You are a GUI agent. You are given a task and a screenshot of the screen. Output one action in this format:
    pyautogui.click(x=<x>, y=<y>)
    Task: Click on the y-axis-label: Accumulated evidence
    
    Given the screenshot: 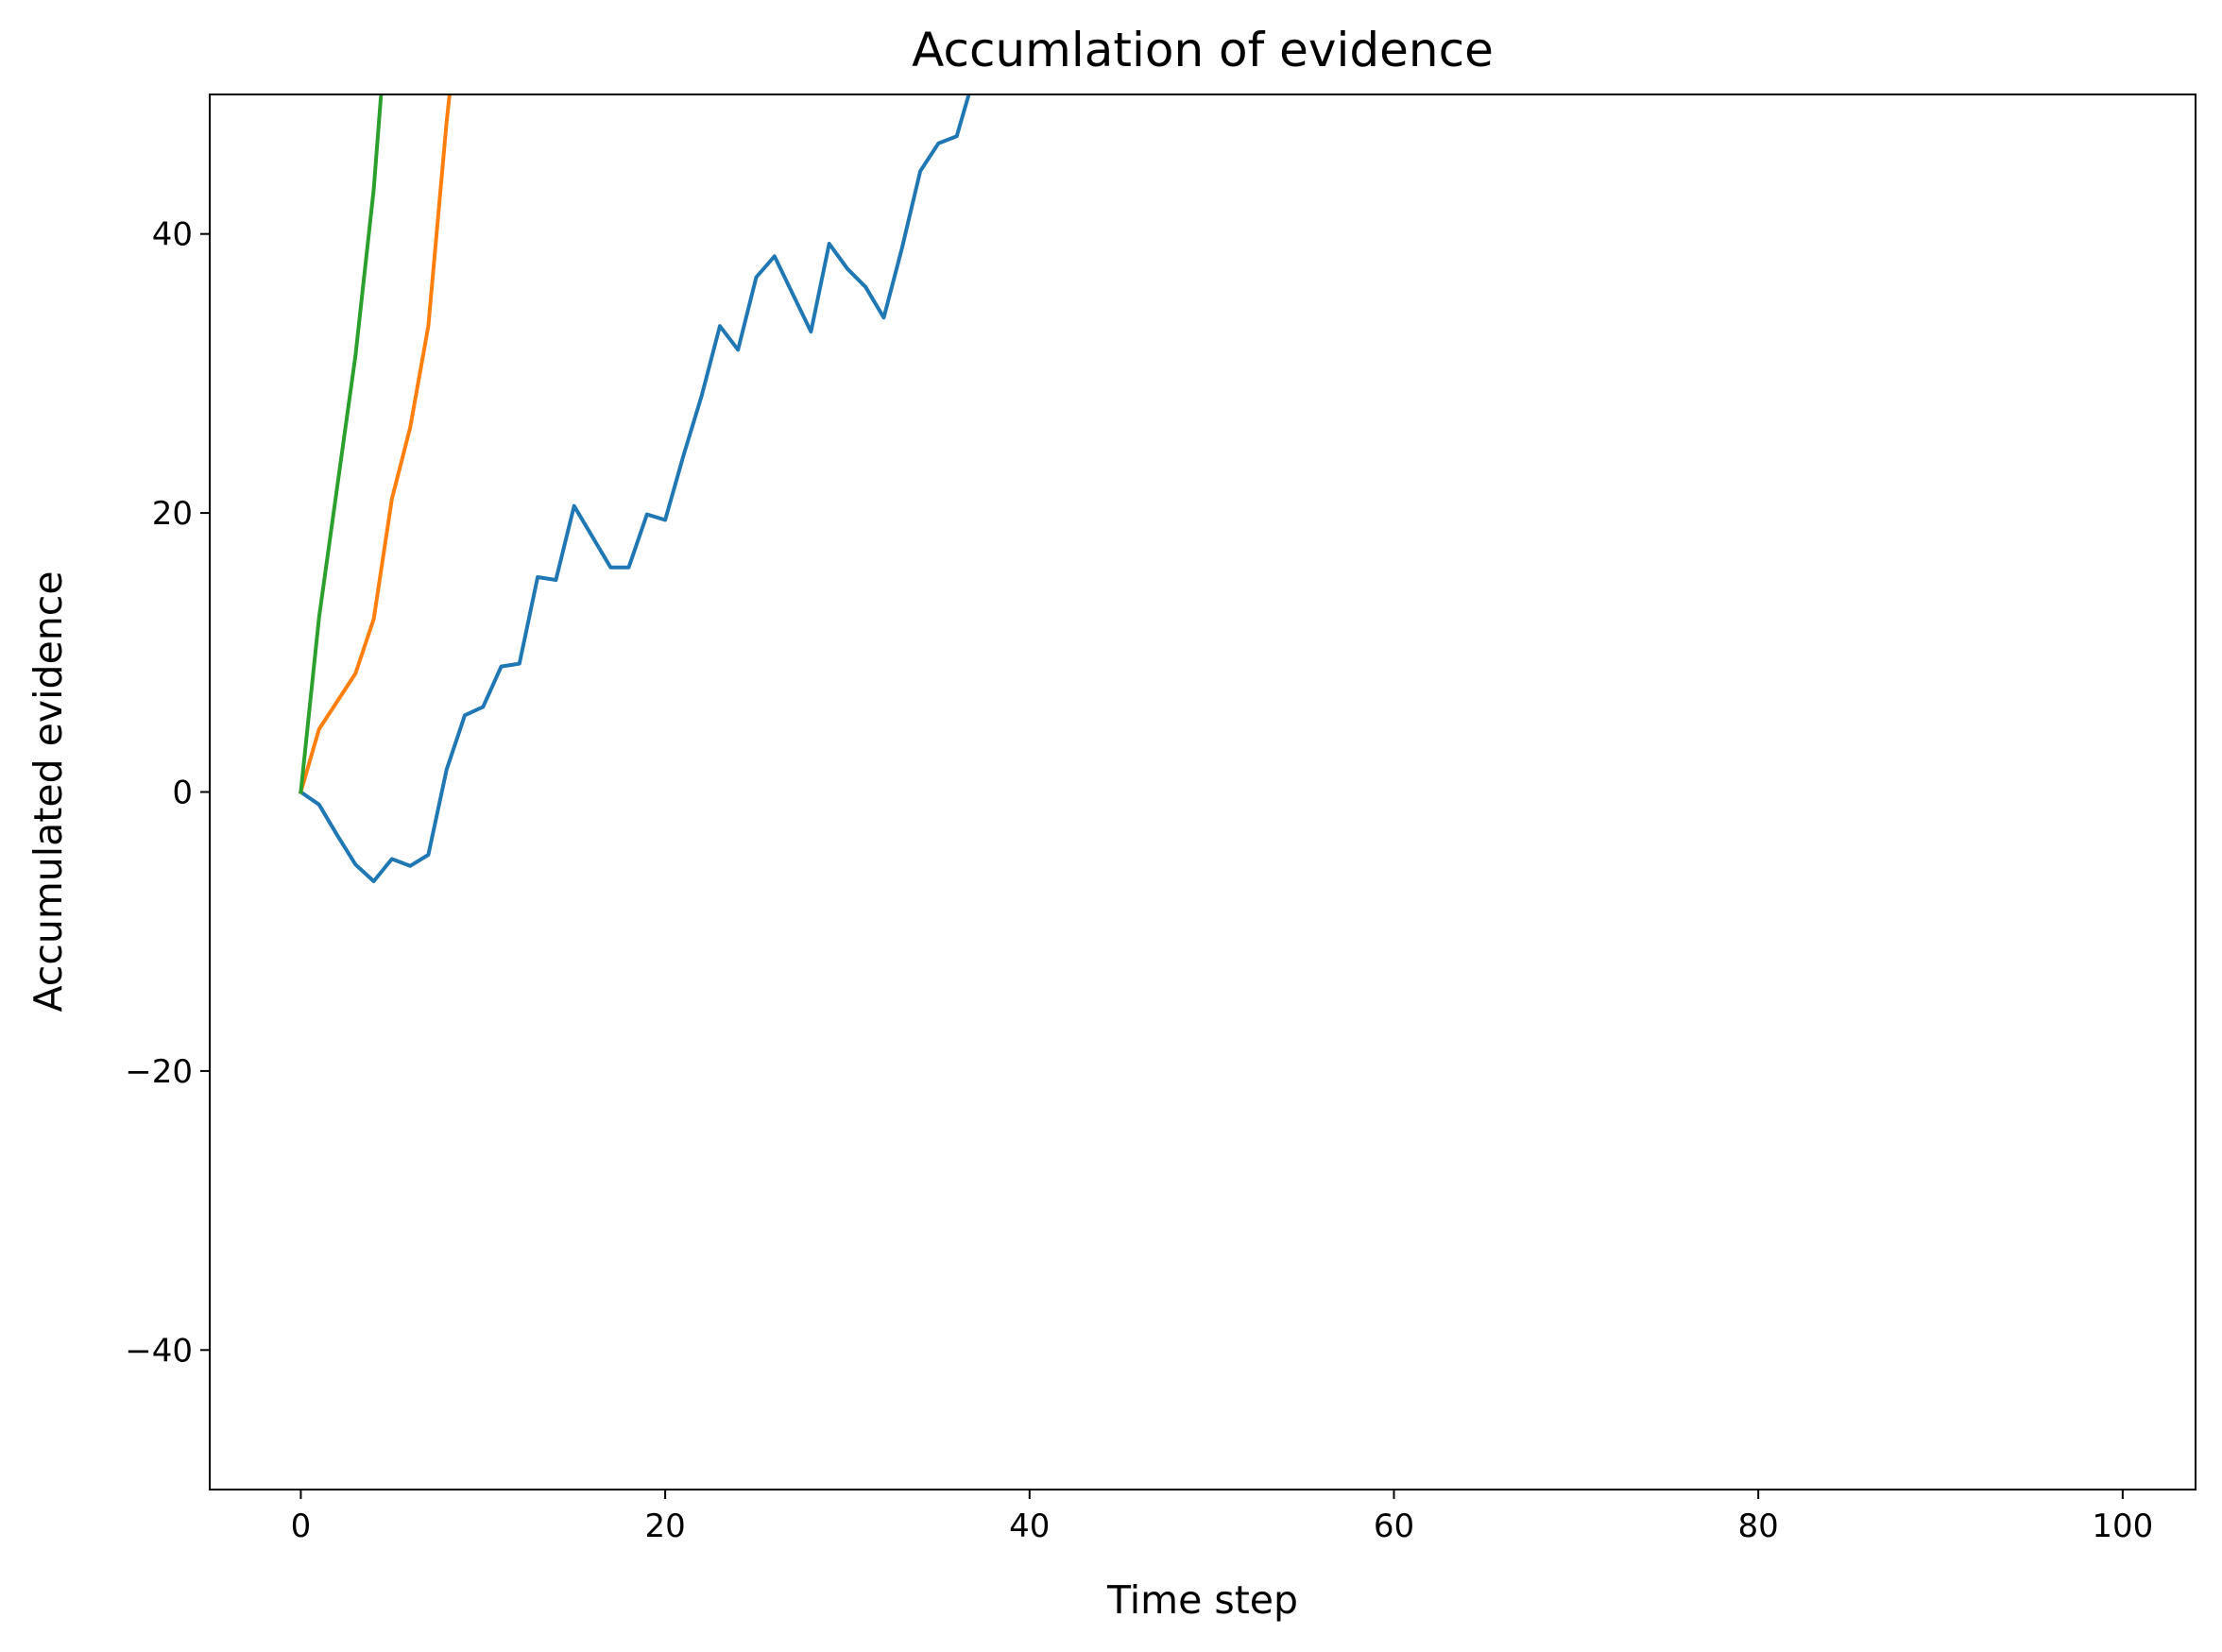 What is the action you would take?
    pyautogui.click(x=48, y=791)
    